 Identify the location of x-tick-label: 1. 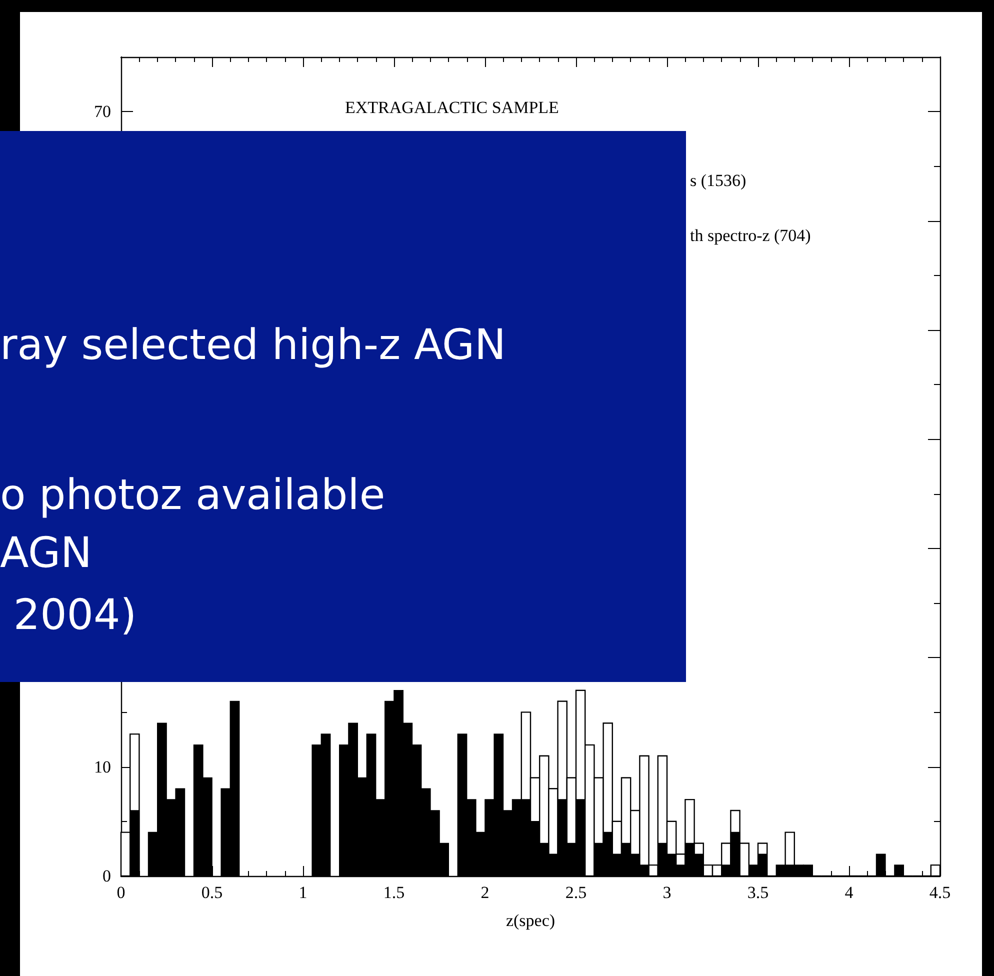
(303, 892).